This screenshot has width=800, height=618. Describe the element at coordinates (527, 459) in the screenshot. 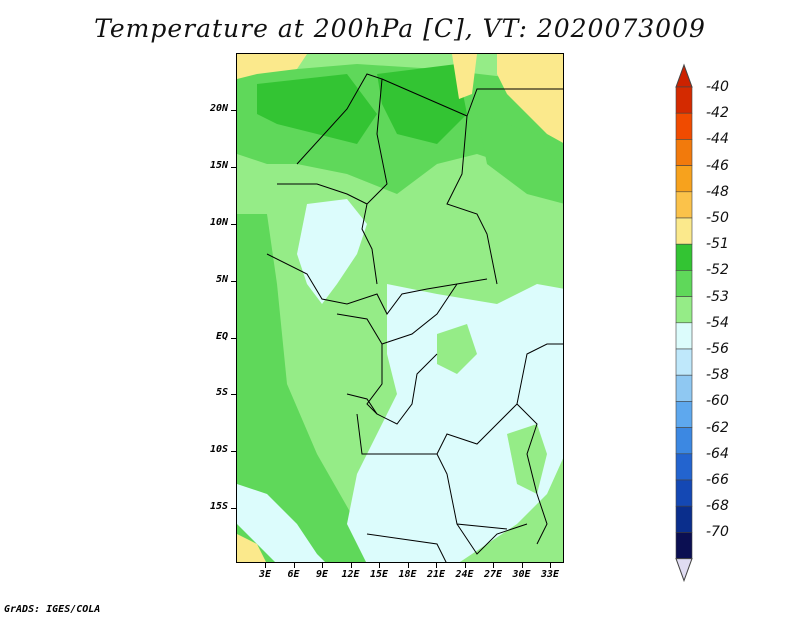

I see `field-green-patch-se` at that location.